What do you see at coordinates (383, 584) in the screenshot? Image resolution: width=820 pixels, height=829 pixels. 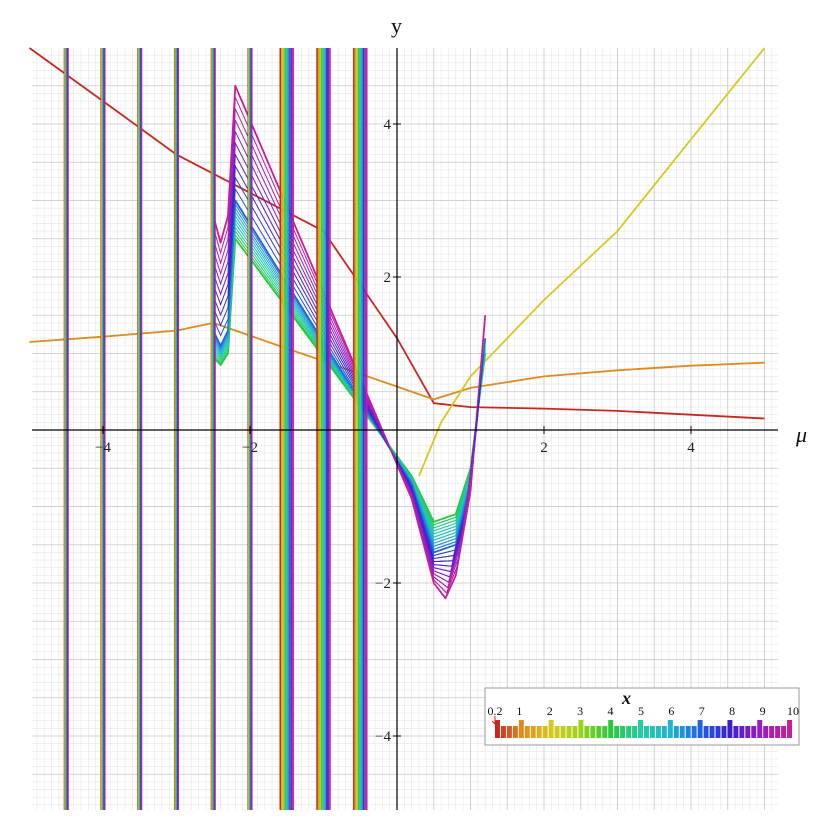 I see `y-tick-label: −2` at bounding box center [383, 584].